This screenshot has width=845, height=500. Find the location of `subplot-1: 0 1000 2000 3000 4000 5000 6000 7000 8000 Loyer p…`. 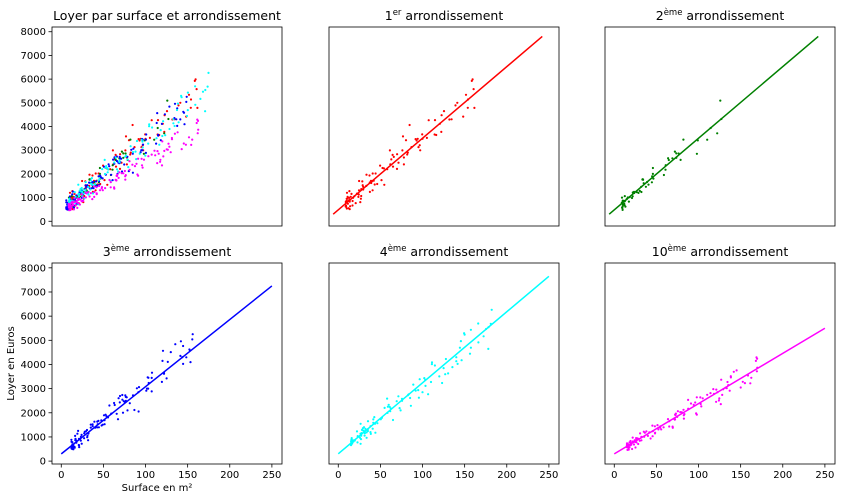

subplot-1: 0 1000 2000 3000 4000 5000 6000 7000 8000 Loyer p… is located at coordinates (152, 118).